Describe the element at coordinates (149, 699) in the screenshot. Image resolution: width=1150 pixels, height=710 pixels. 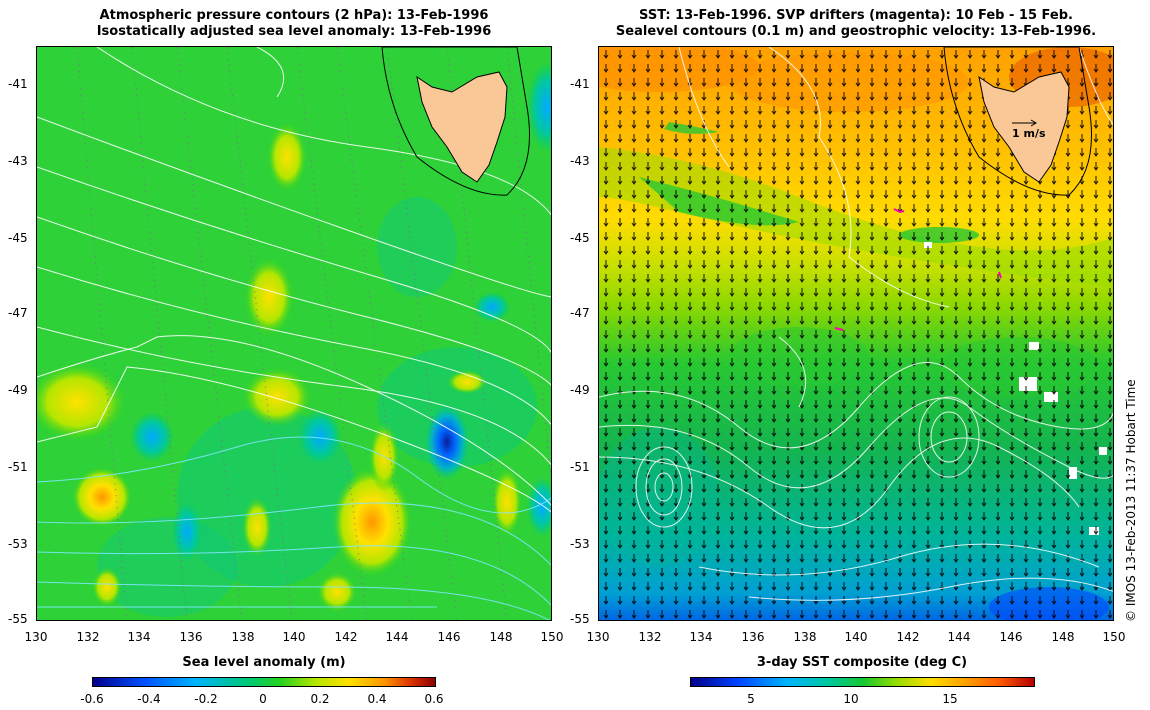
I see `colorbar-tick: -0.4` at that location.